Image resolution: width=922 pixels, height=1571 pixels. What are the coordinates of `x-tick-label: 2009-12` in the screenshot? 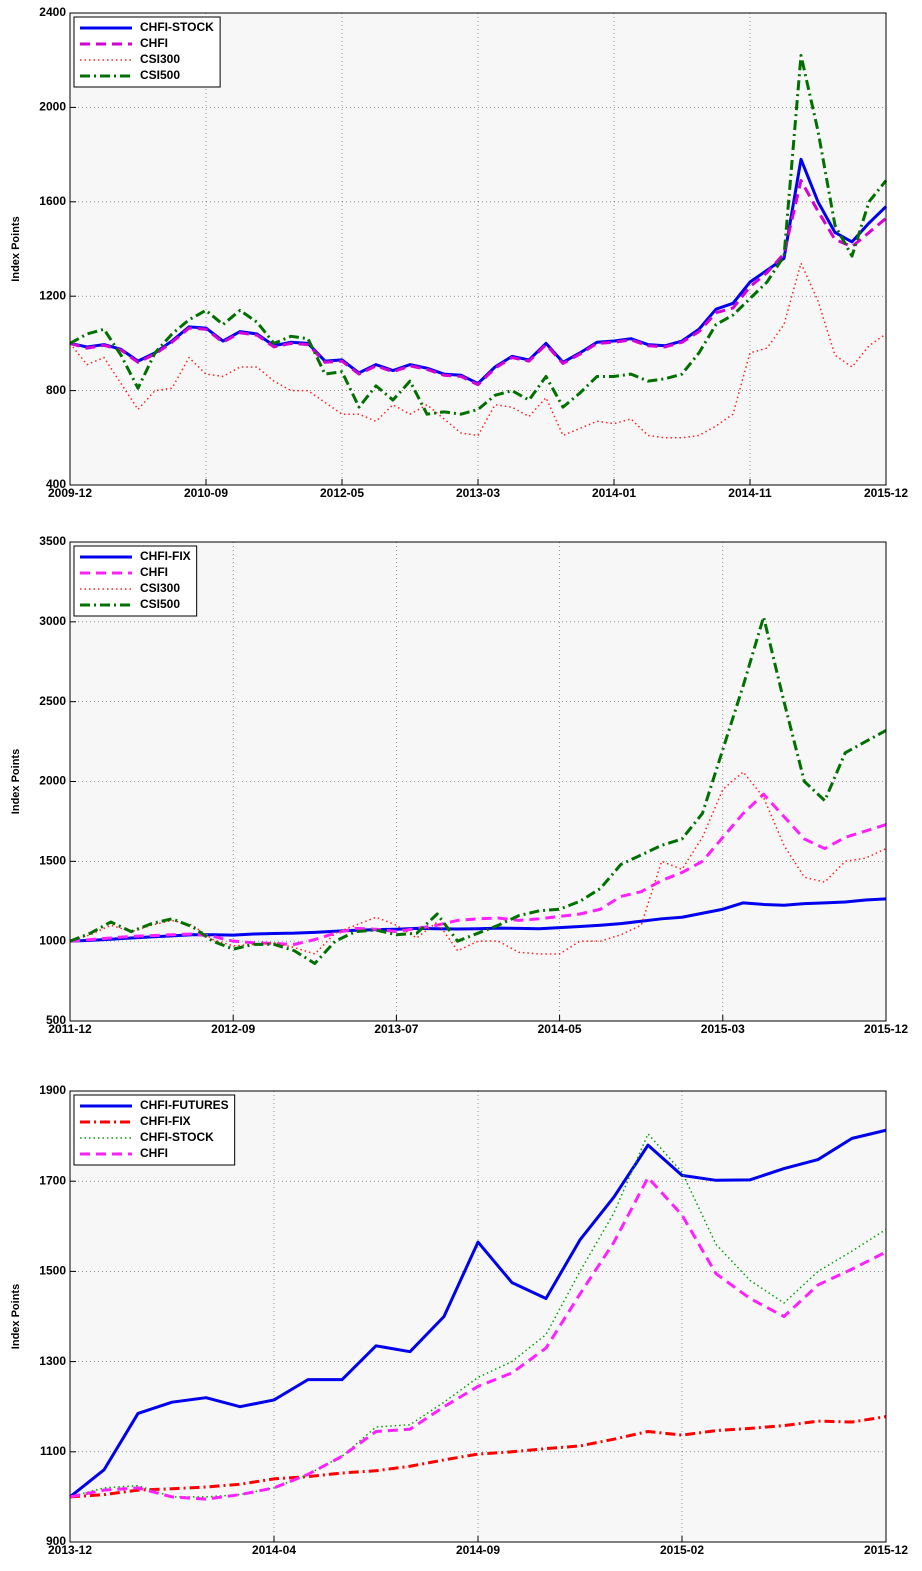 It's located at (70, 493).